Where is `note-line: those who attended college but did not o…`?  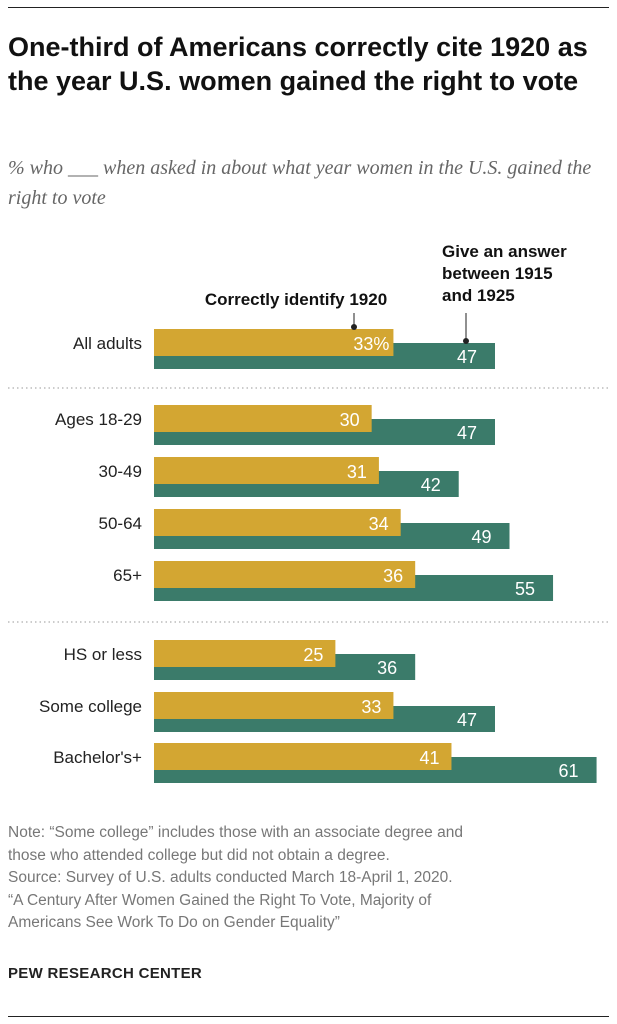 note-line: those who attended college but did not o… is located at coordinates (199, 855).